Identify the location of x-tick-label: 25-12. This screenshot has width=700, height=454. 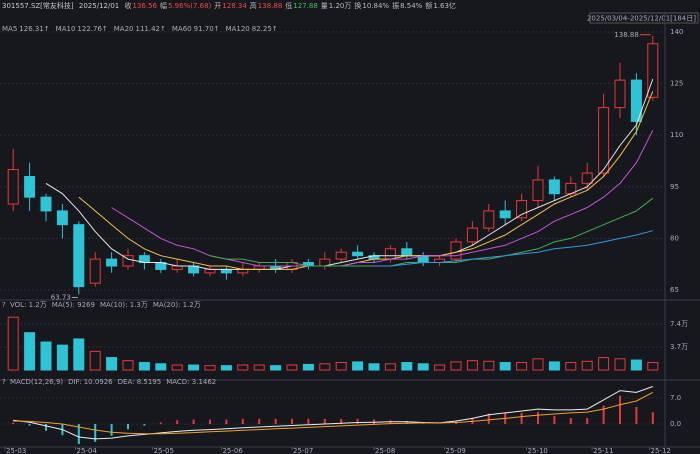
(661, 450).